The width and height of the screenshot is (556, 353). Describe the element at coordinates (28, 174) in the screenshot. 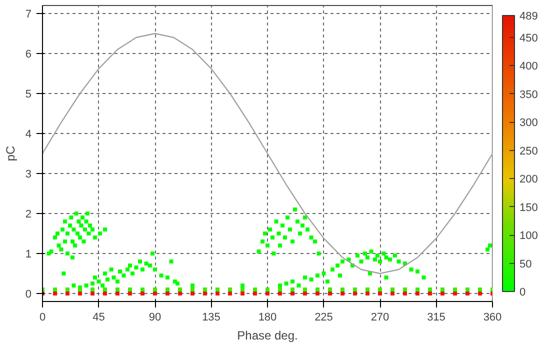

I see `y-tick-label: 3` at that location.